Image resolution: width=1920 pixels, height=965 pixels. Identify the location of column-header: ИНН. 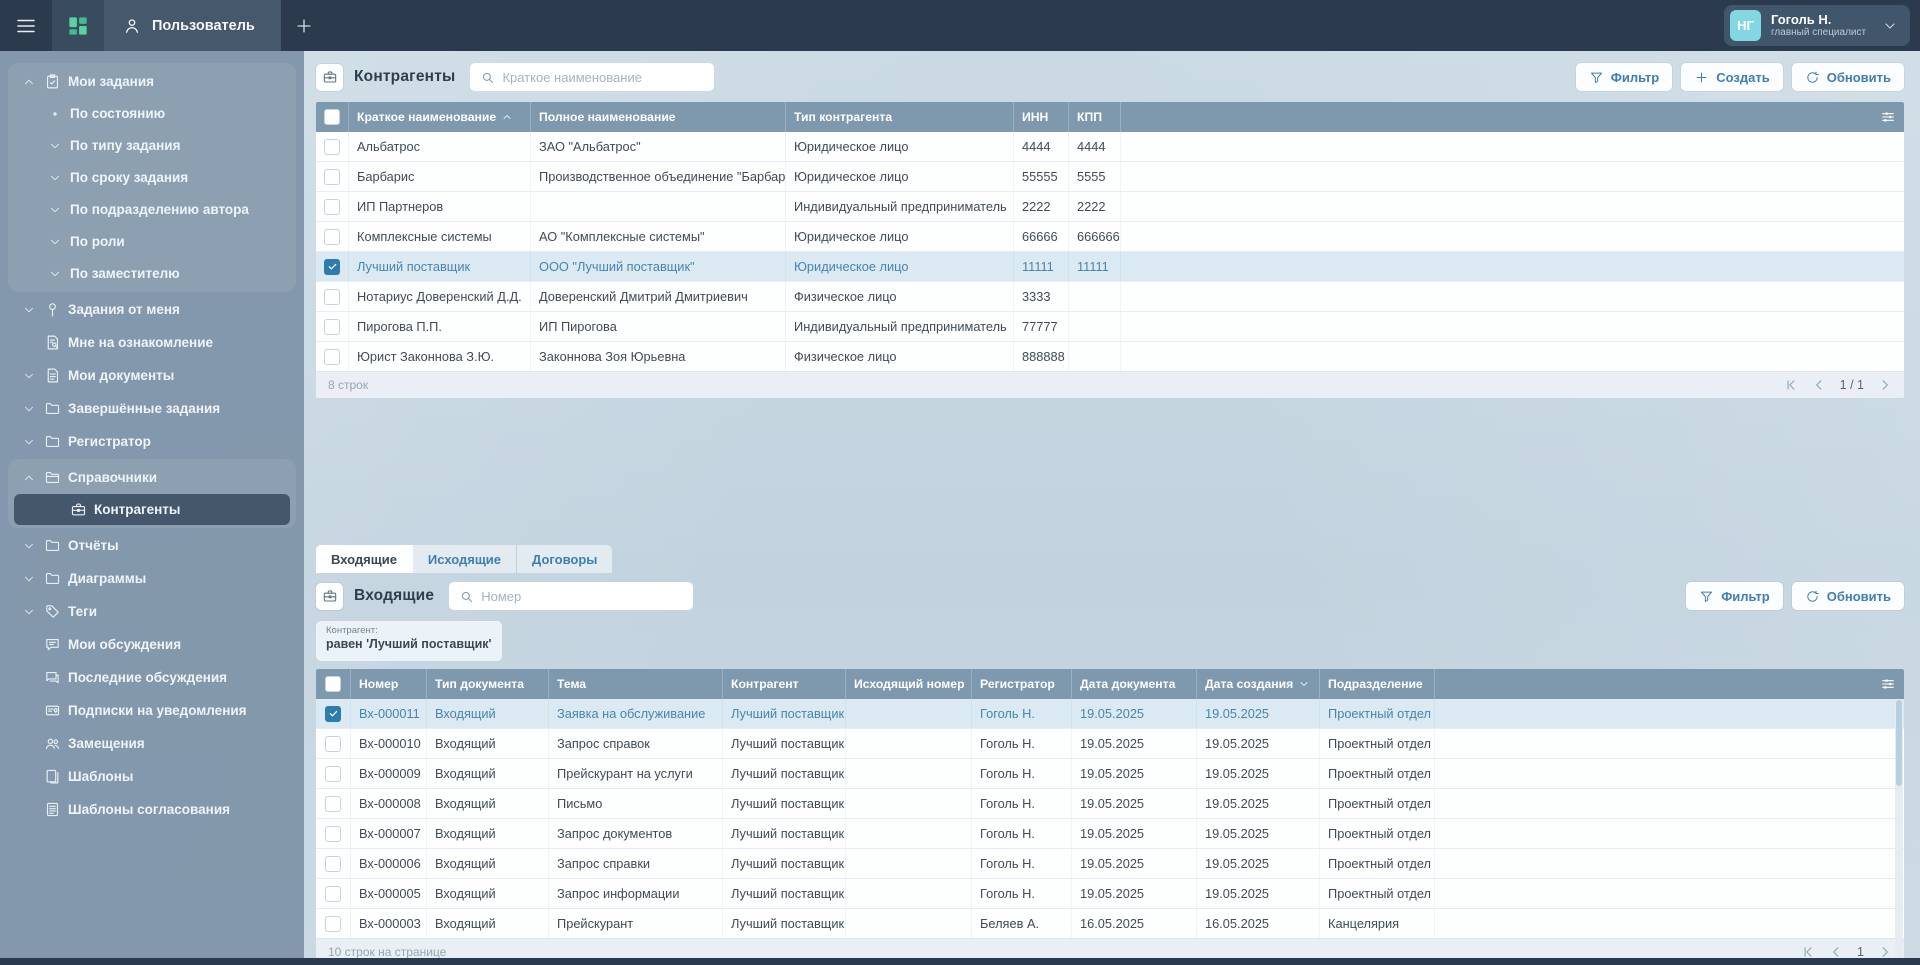
(1041, 117).